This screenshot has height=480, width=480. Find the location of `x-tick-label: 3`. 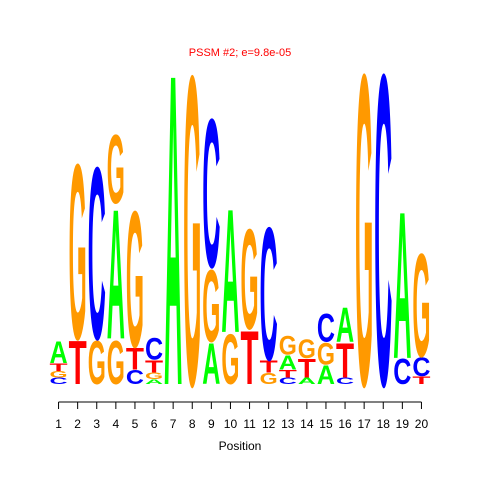

x-tick-label: 3 is located at coordinates (96, 424).